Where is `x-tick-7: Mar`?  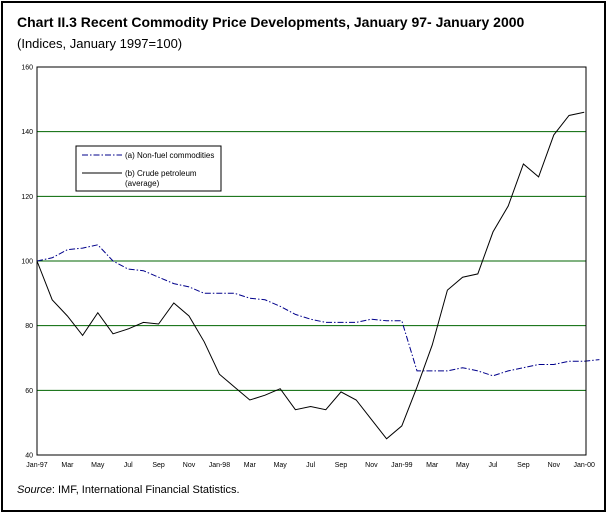 x-tick-7: Mar is located at coordinates (250, 465).